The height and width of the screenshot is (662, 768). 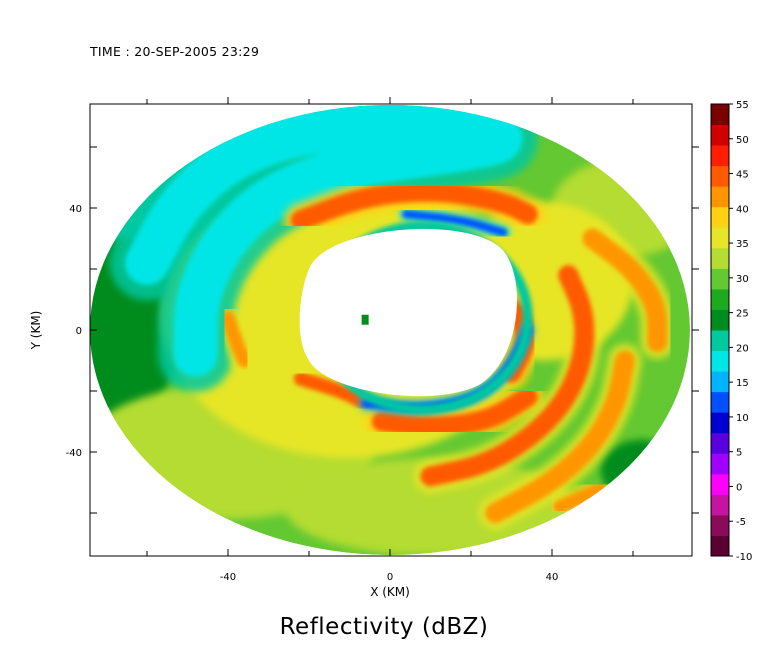 What do you see at coordinates (74, 453) in the screenshot?
I see `y-tick-label: -40` at bounding box center [74, 453].